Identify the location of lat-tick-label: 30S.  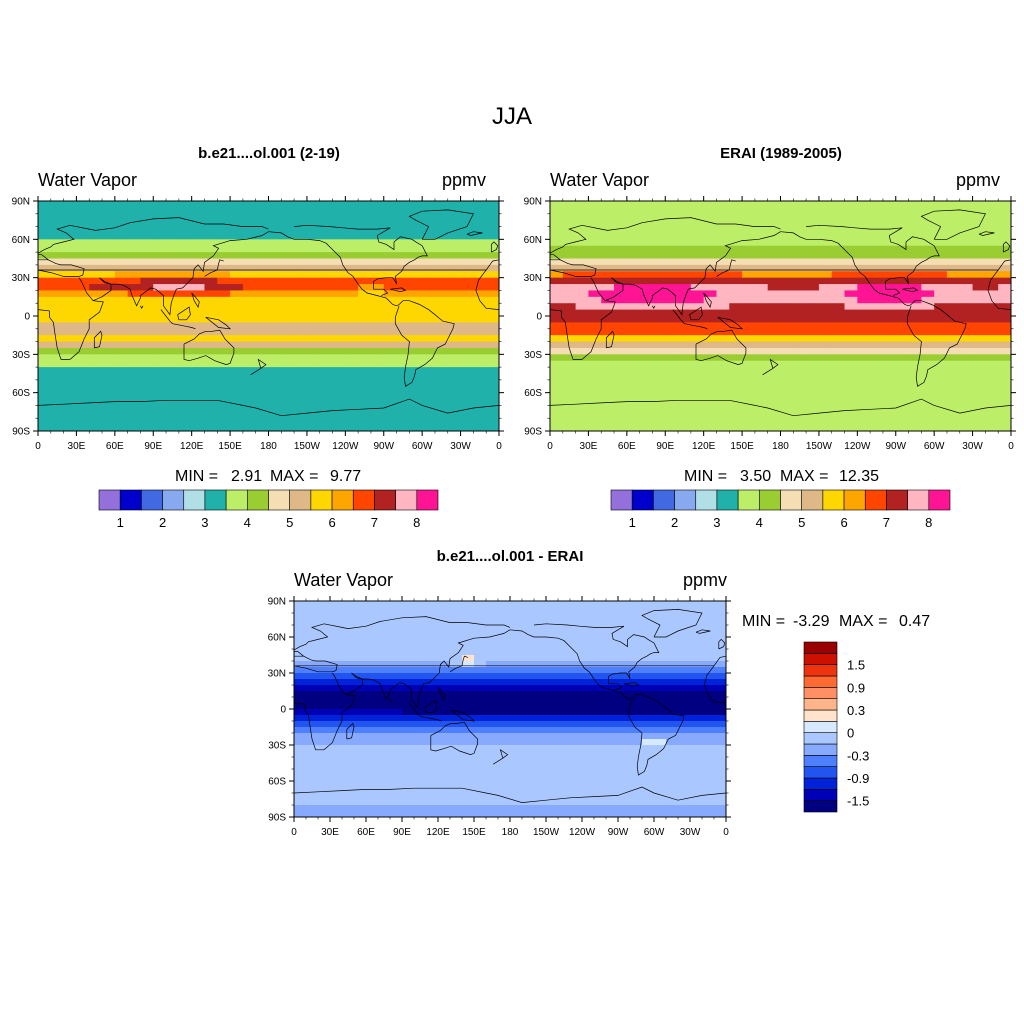
(21, 355).